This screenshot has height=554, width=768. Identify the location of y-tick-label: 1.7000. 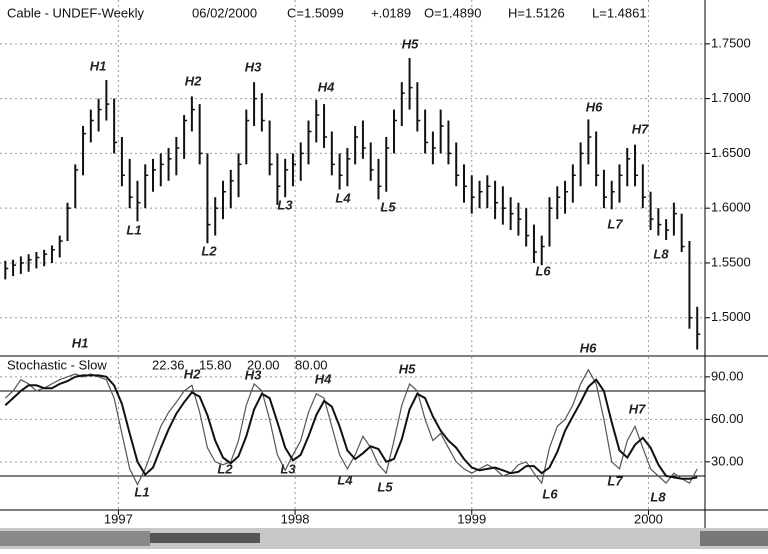
(731, 97).